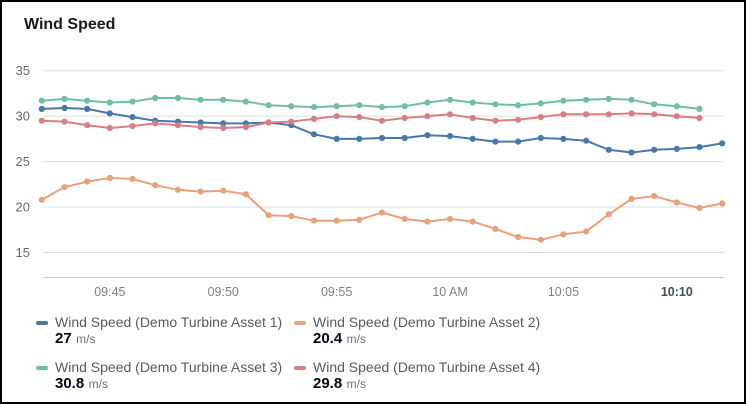  Describe the element at coordinates (169, 367) in the screenshot. I see `legend-label: Wind Speed (Demo Turbine Asset 3)` at that location.